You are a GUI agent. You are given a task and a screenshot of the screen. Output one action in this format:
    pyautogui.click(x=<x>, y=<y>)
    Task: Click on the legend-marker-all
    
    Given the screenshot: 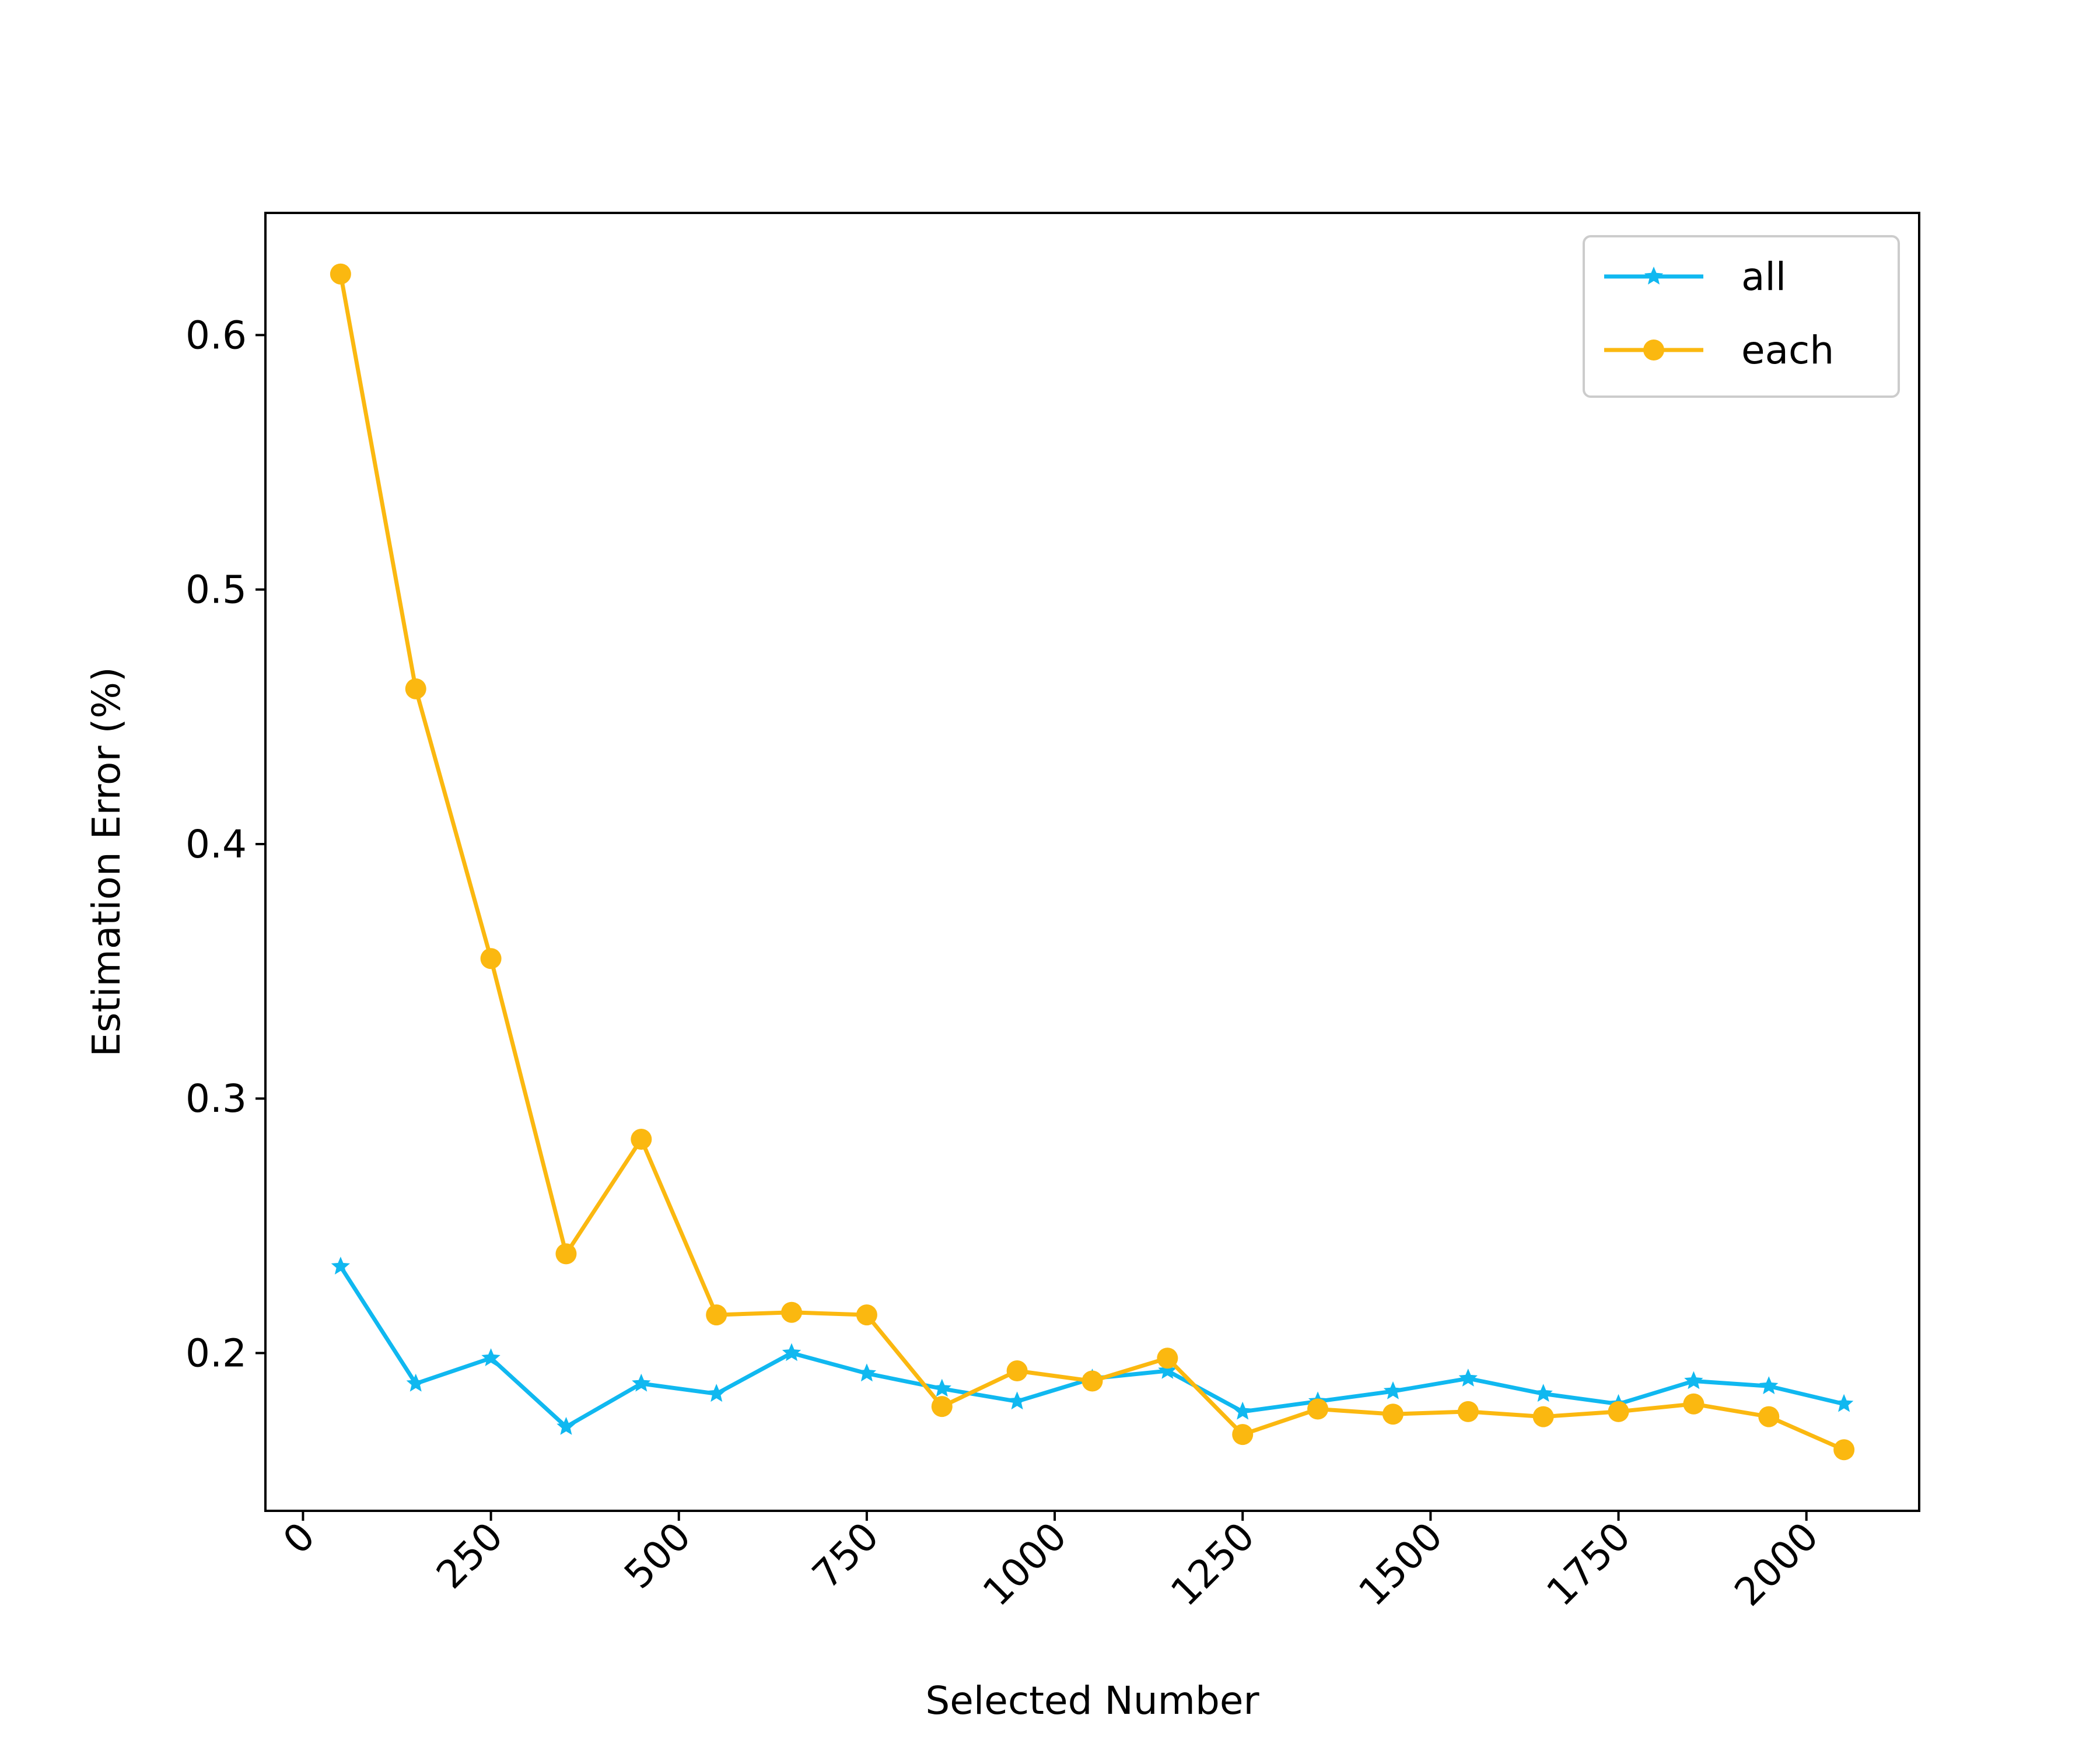 What is the action you would take?
    pyautogui.click(x=1654, y=276)
    